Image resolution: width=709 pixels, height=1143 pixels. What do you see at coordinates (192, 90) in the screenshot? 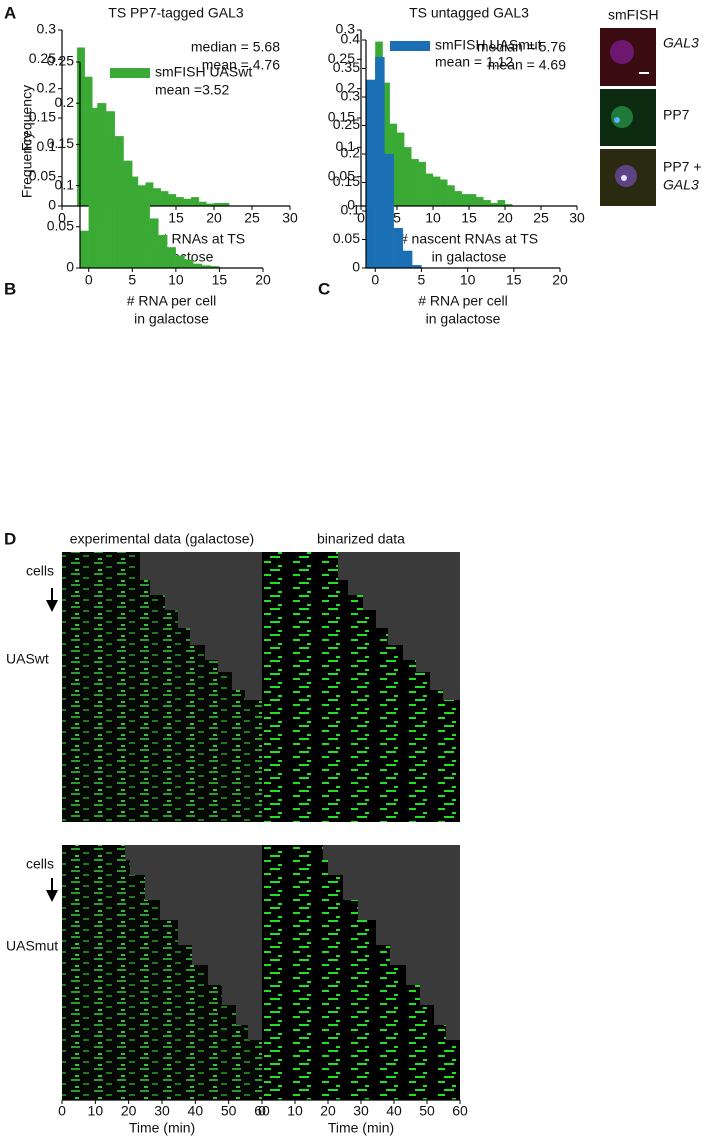
I see `annotation: mean =3.52` at bounding box center [192, 90].